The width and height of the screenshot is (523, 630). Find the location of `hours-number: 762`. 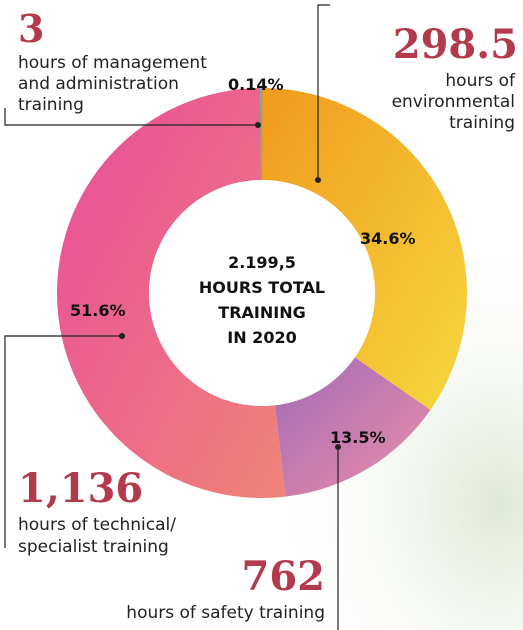

hours-number: 762 is located at coordinates (284, 576).